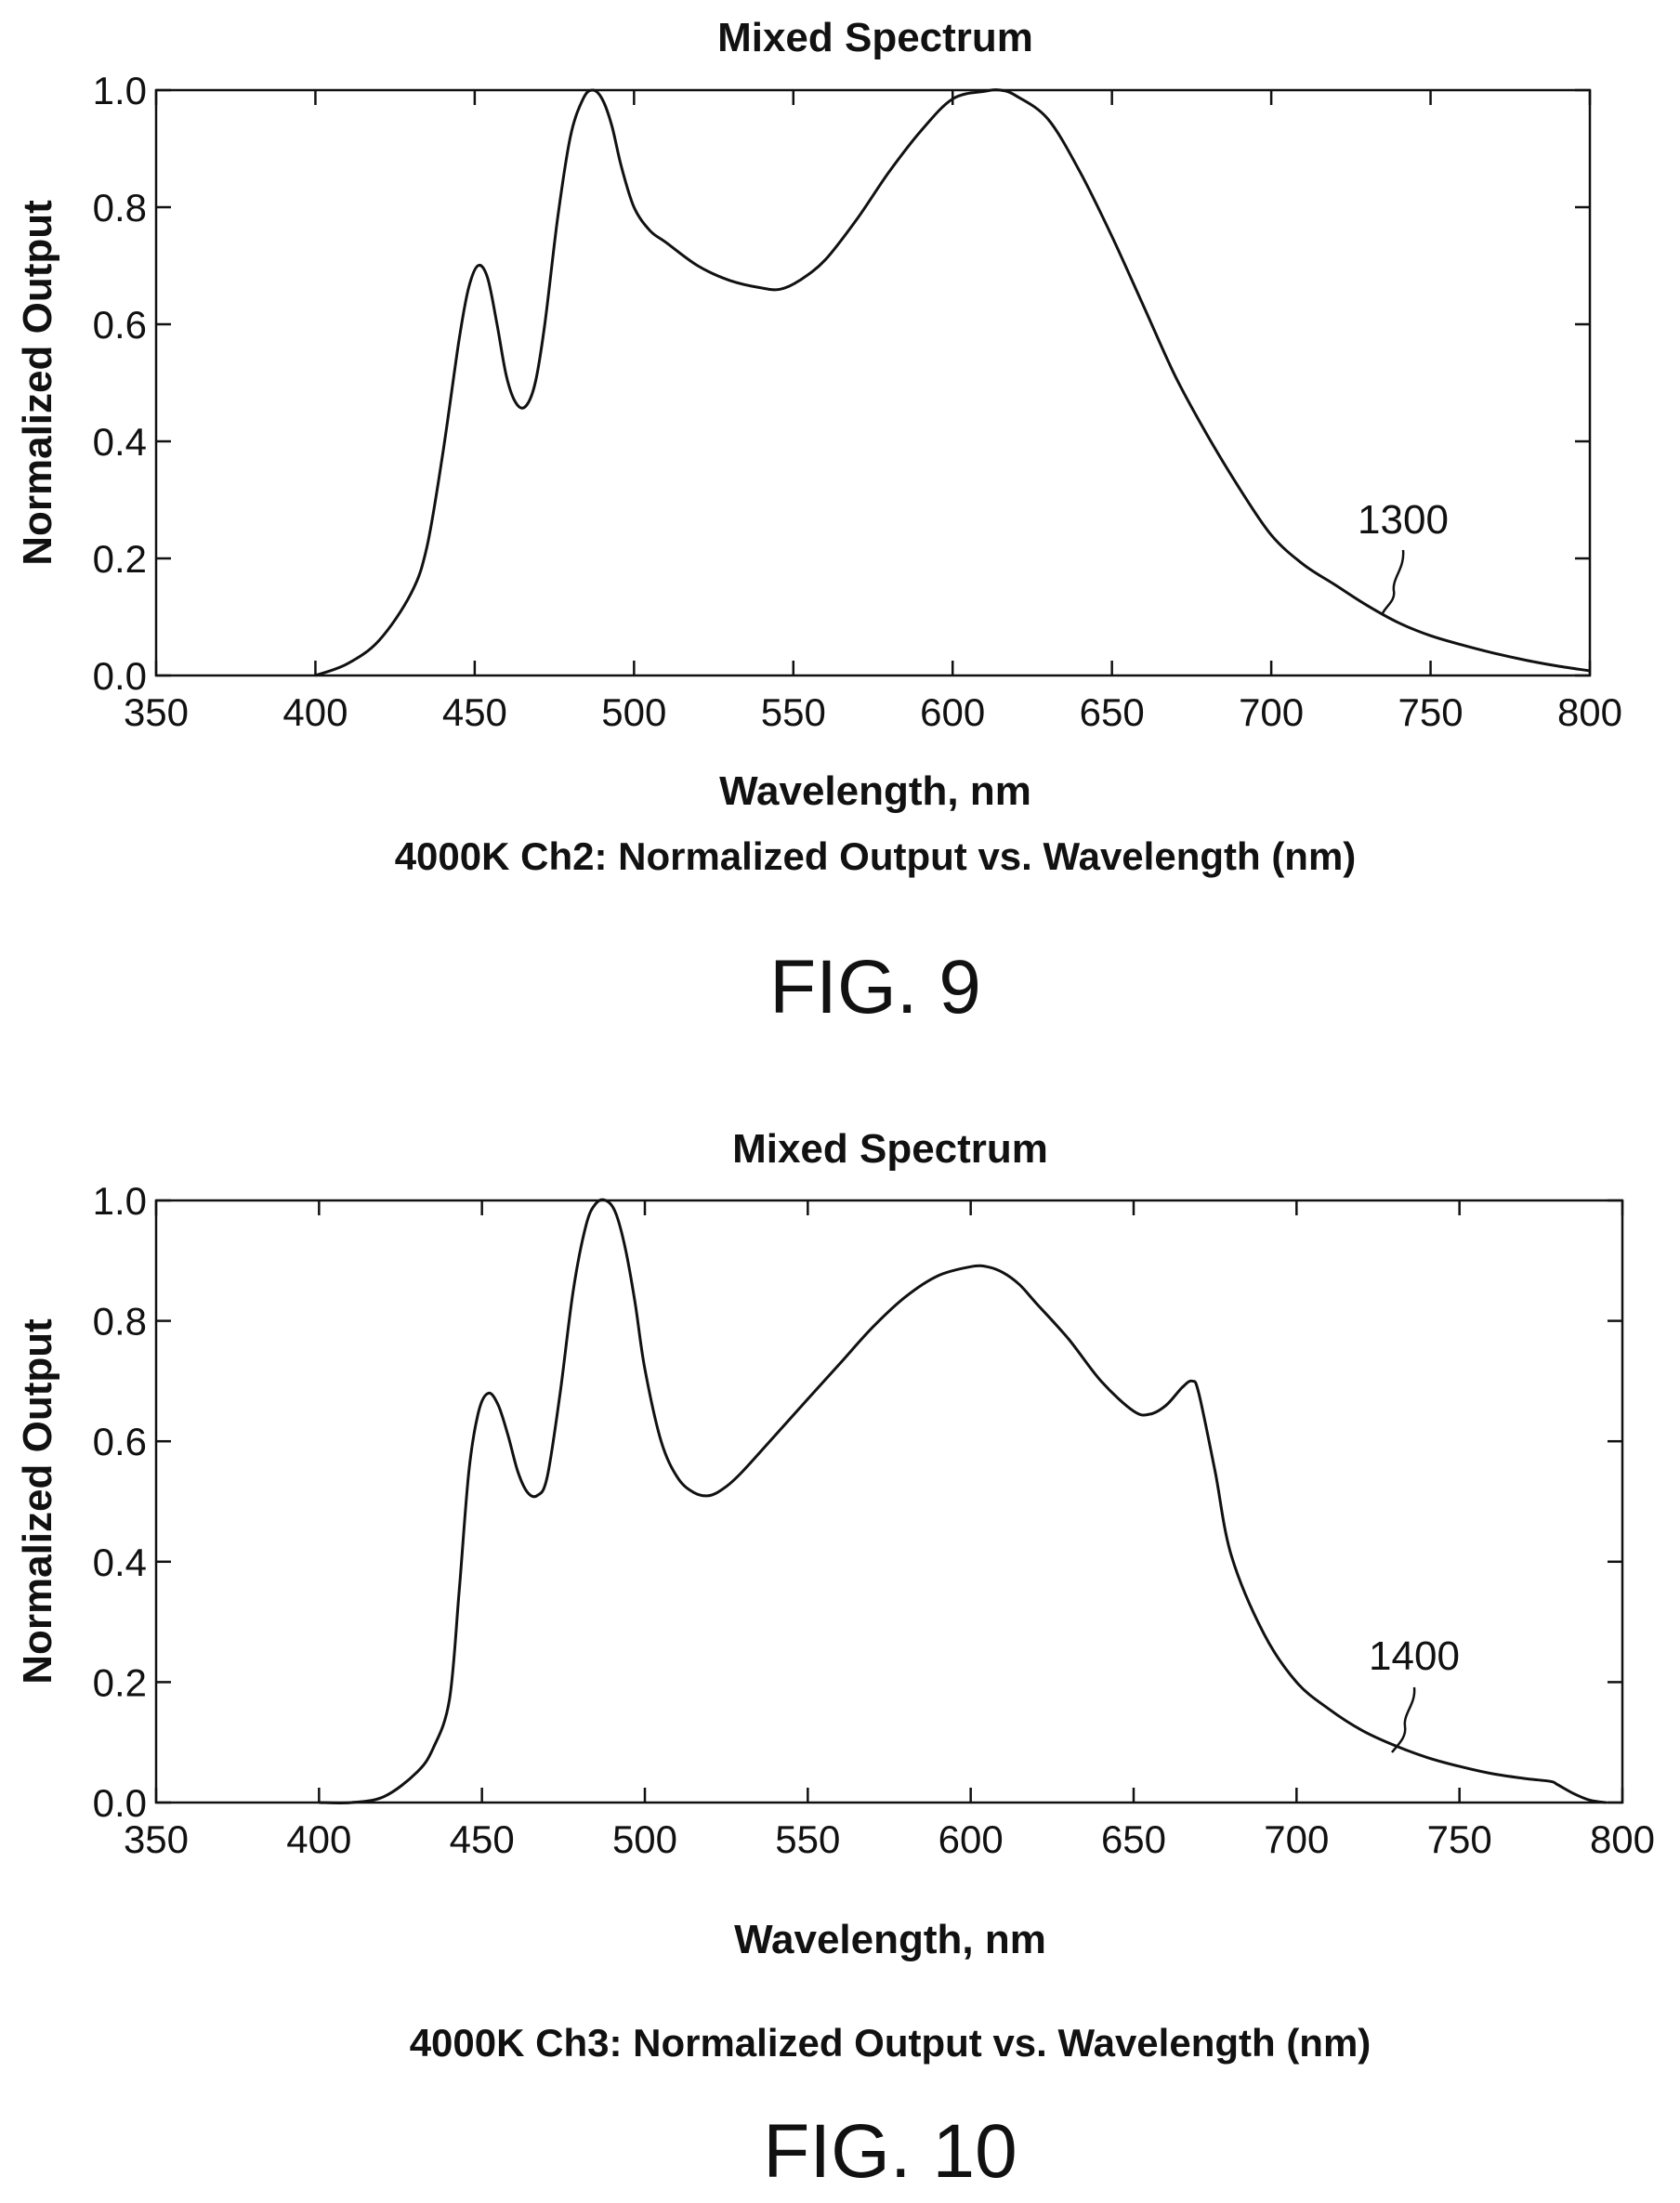 Image resolution: width=1680 pixels, height=2203 pixels. Describe the element at coordinates (875, 987) in the screenshot. I see `figure-label: FIG. 9` at that location.